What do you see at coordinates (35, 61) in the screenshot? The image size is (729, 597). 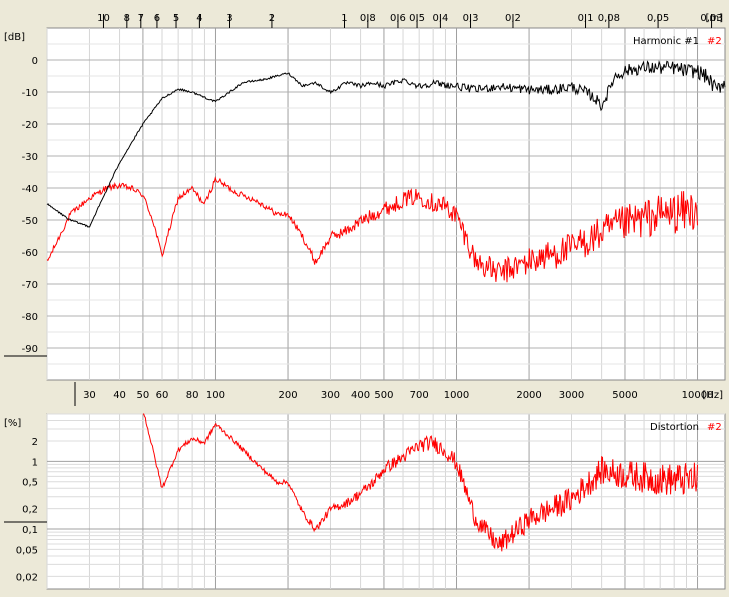 I see `y-tick-label: 0` at bounding box center [35, 61].